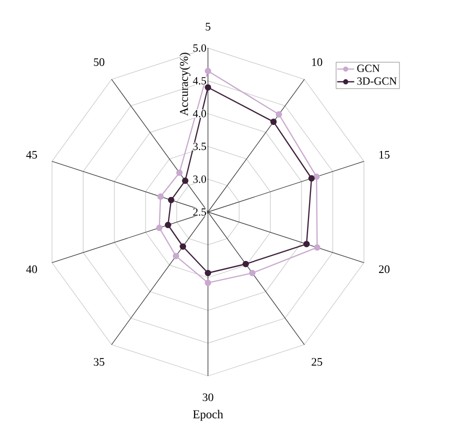 This screenshot has height=436, width=452. Describe the element at coordinates (317, 62) in the screenshot. I see `spoke-label: 10` at that location.